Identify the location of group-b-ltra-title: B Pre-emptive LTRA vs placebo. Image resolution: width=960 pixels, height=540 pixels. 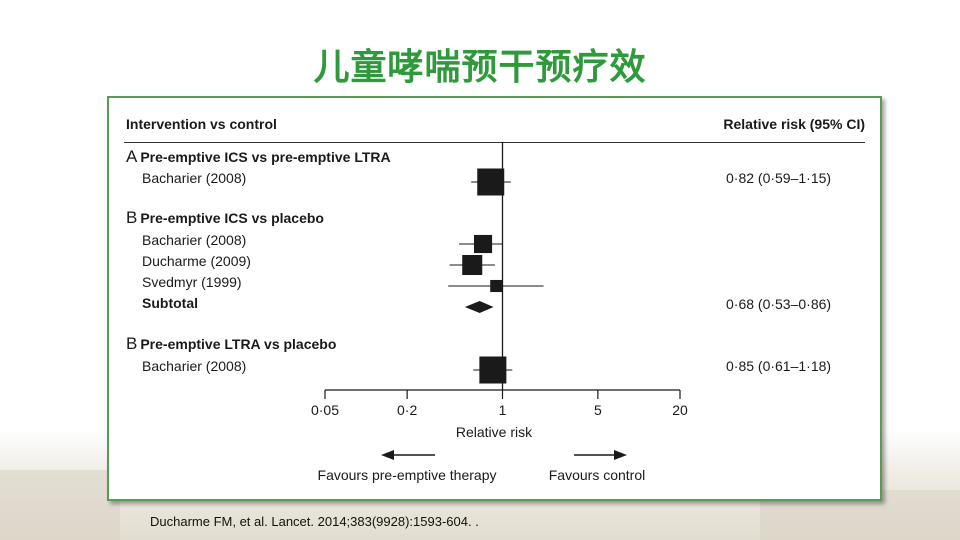
(231, 344).